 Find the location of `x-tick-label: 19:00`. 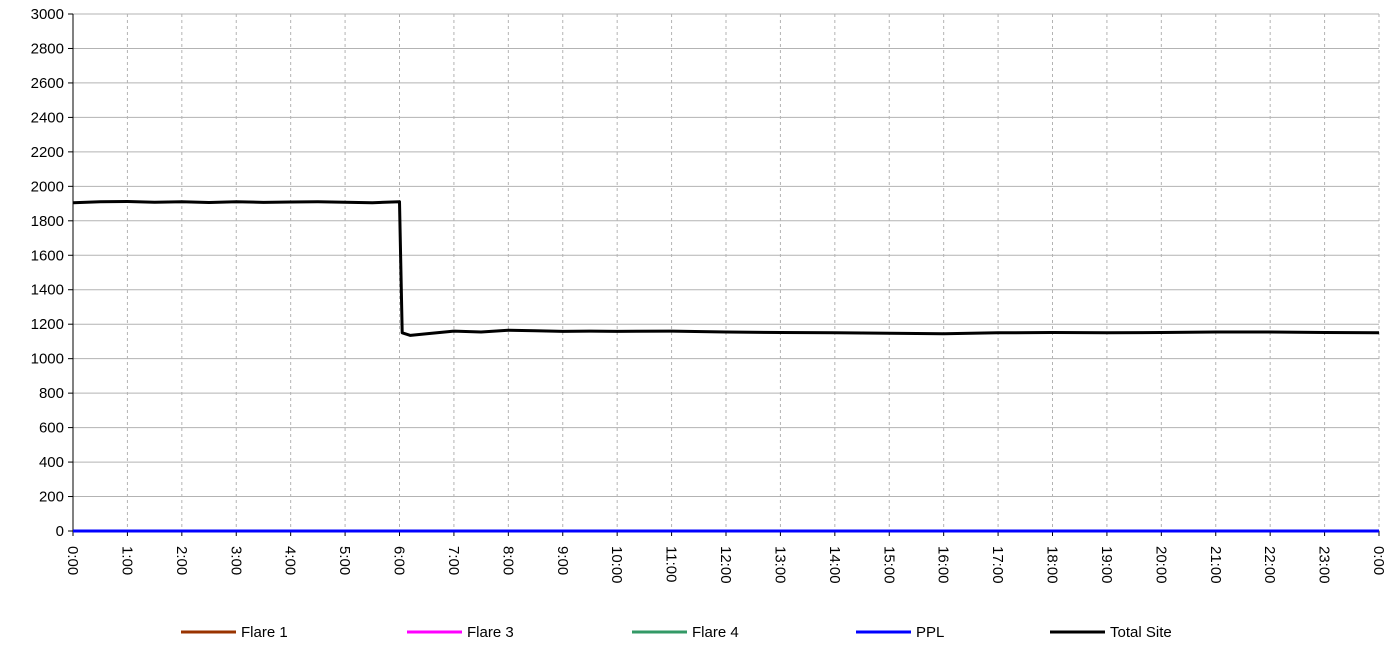

x-tick-label: 19:00 is located at coordinates (1106, 565).